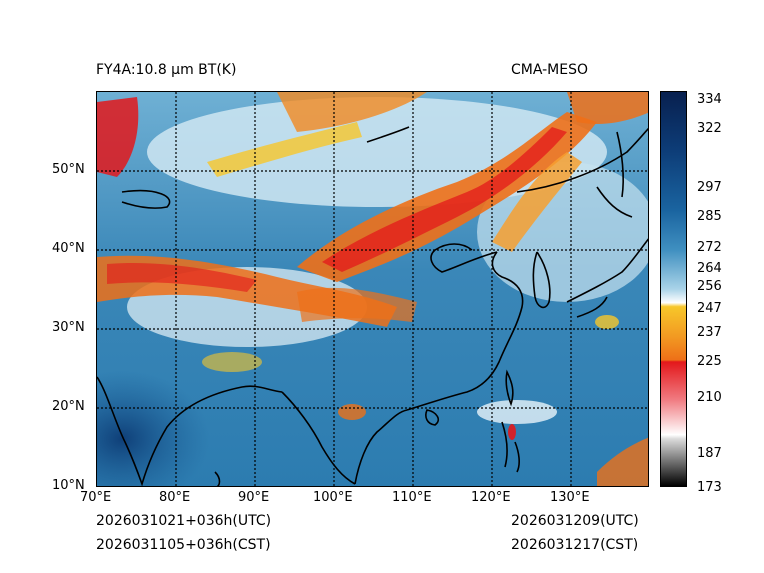 This screenshot has width=764, height=573. What do you see at coordinates (709, 361) in the screenshot?
I see `colorbar-tick-225: 225` at bounding box center [709, 361].